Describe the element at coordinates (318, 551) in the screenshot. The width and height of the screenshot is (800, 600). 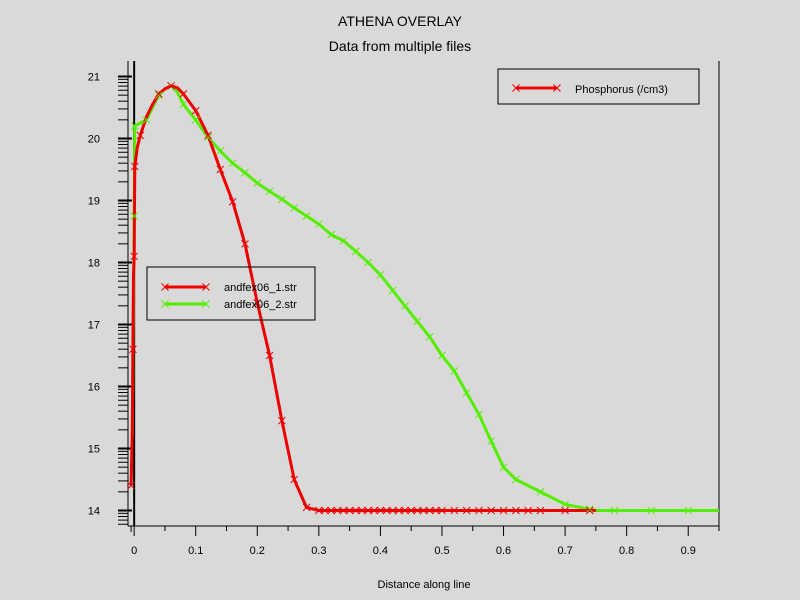
I see `x-tick-label: 0.3` at that location.